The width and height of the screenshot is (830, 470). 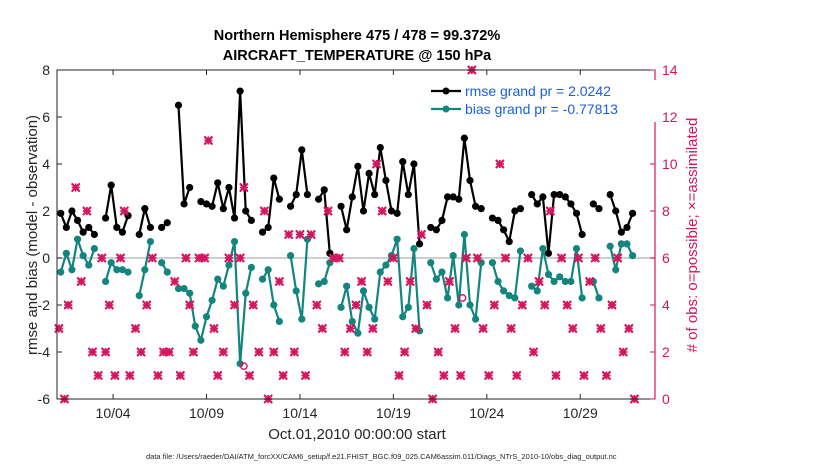 What do you see at coordinates (32, 235) in the screenshot?
I see `y-axis-label-left: rmse and bias (model - observation)` at bounding box center [32, 235].